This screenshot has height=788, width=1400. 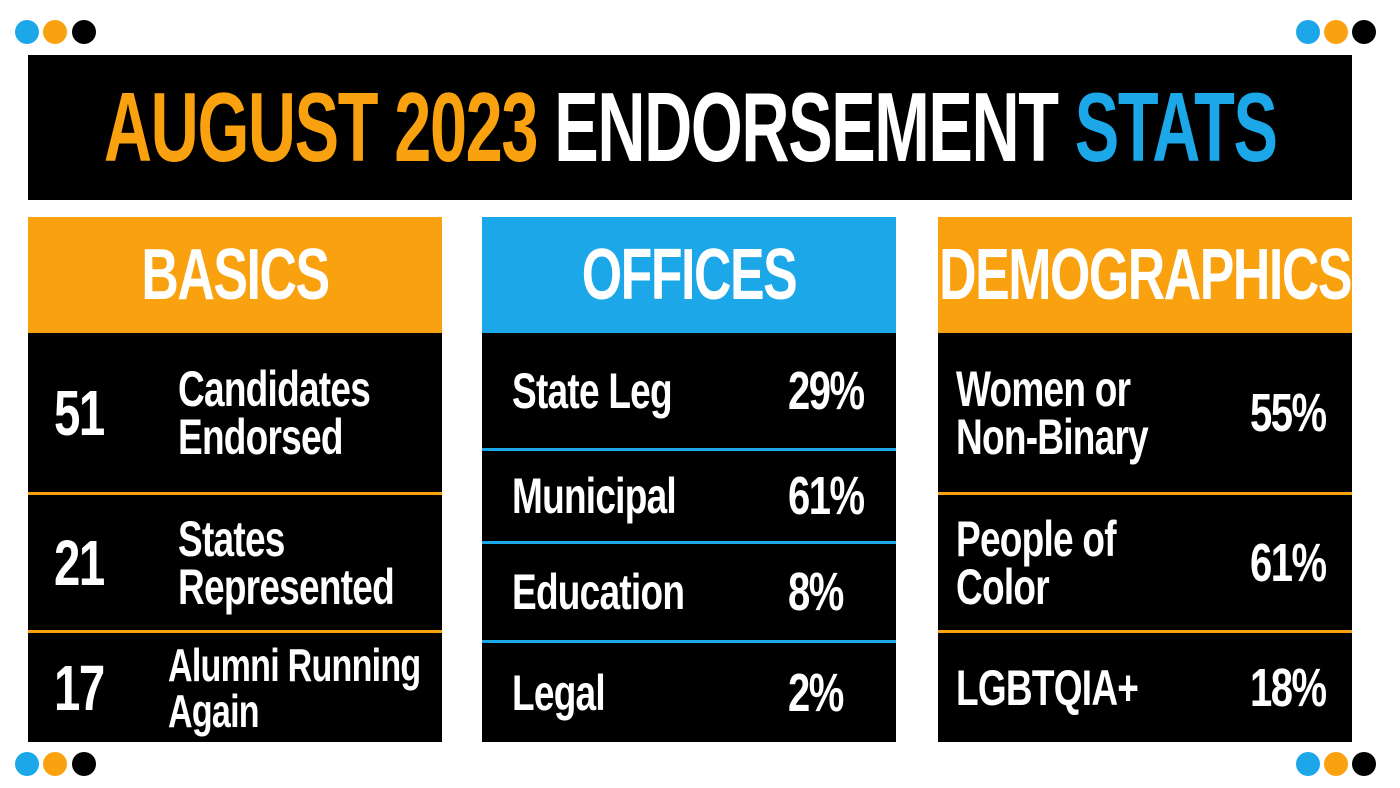 I want to click on stat-row: Legal 2%, so click(x=689, y=691).